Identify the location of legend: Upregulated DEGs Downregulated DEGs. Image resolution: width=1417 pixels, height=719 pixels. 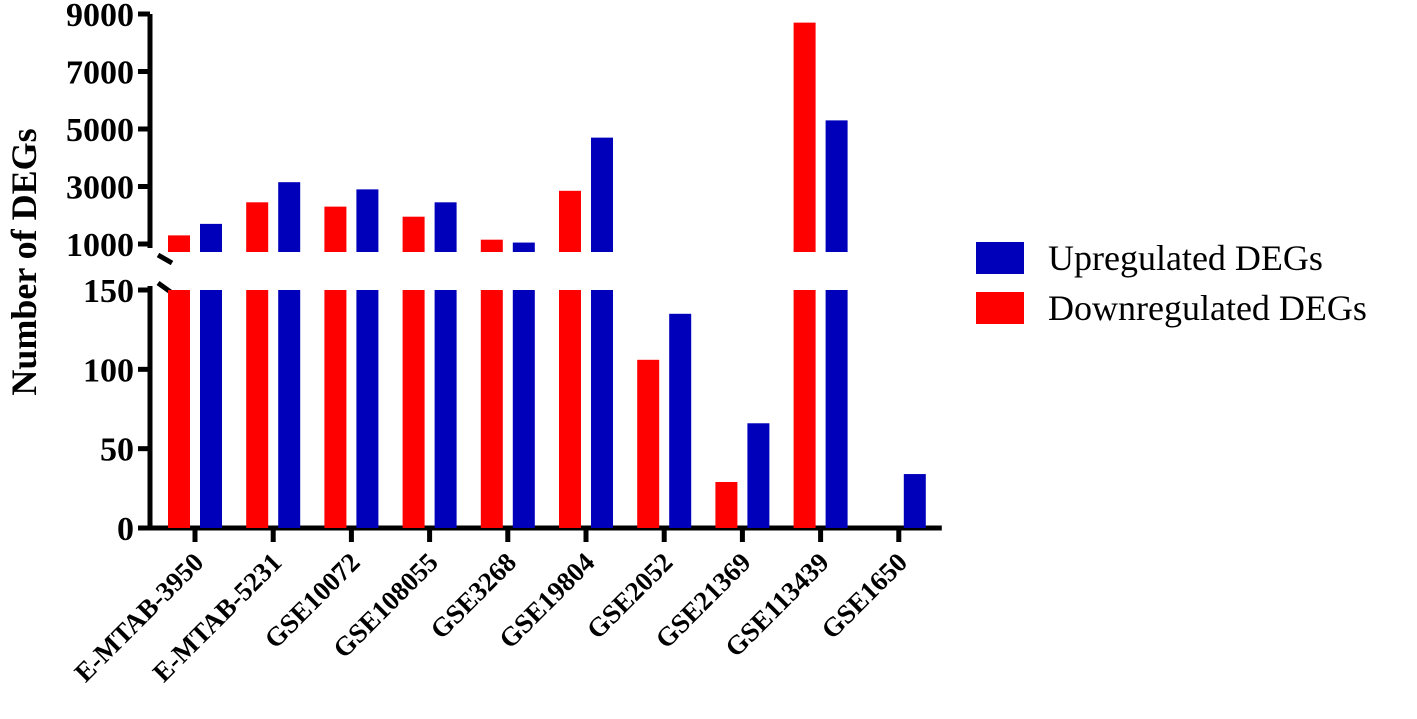
(1171, 283).